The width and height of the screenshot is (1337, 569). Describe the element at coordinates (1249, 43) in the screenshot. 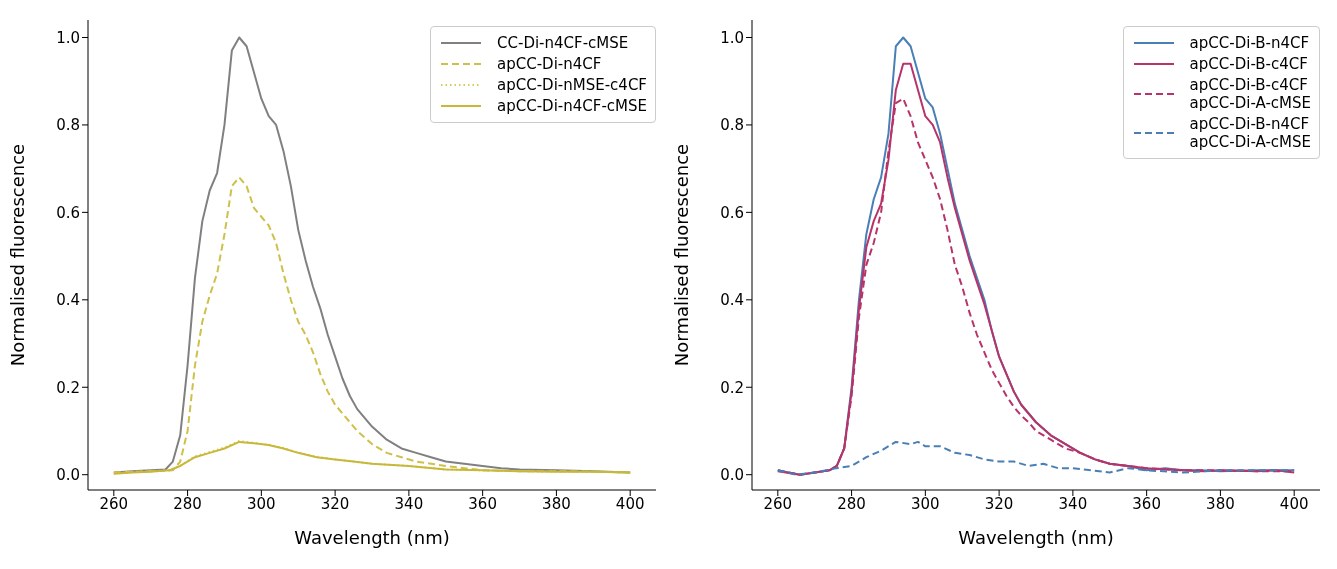

I see `legend-label: apCC-Di-B-n4CF` at that location.